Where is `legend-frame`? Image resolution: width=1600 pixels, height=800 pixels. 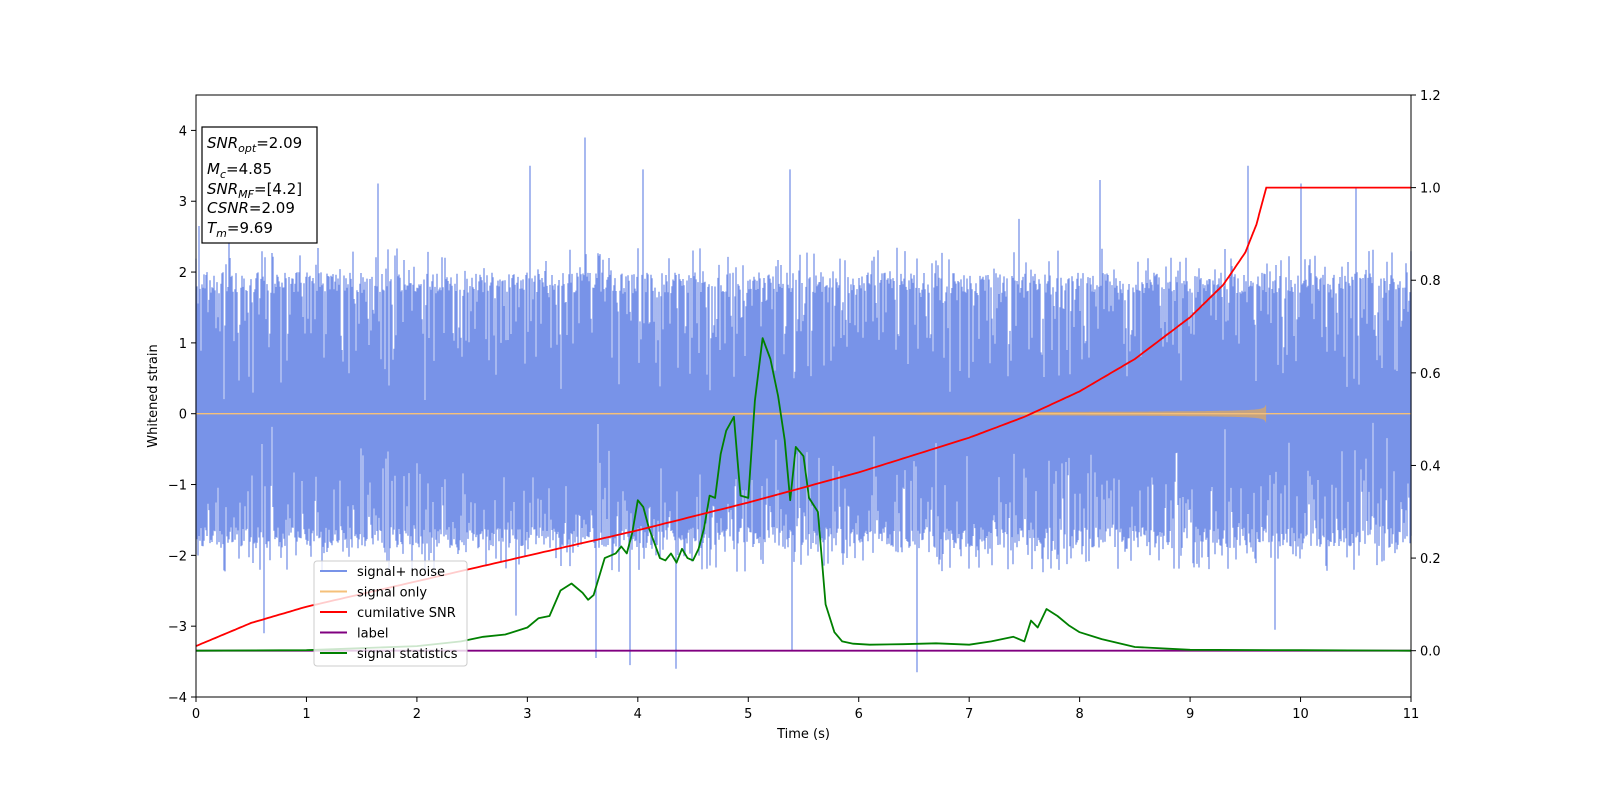
legend-frame is located at coordinates (390, 613).